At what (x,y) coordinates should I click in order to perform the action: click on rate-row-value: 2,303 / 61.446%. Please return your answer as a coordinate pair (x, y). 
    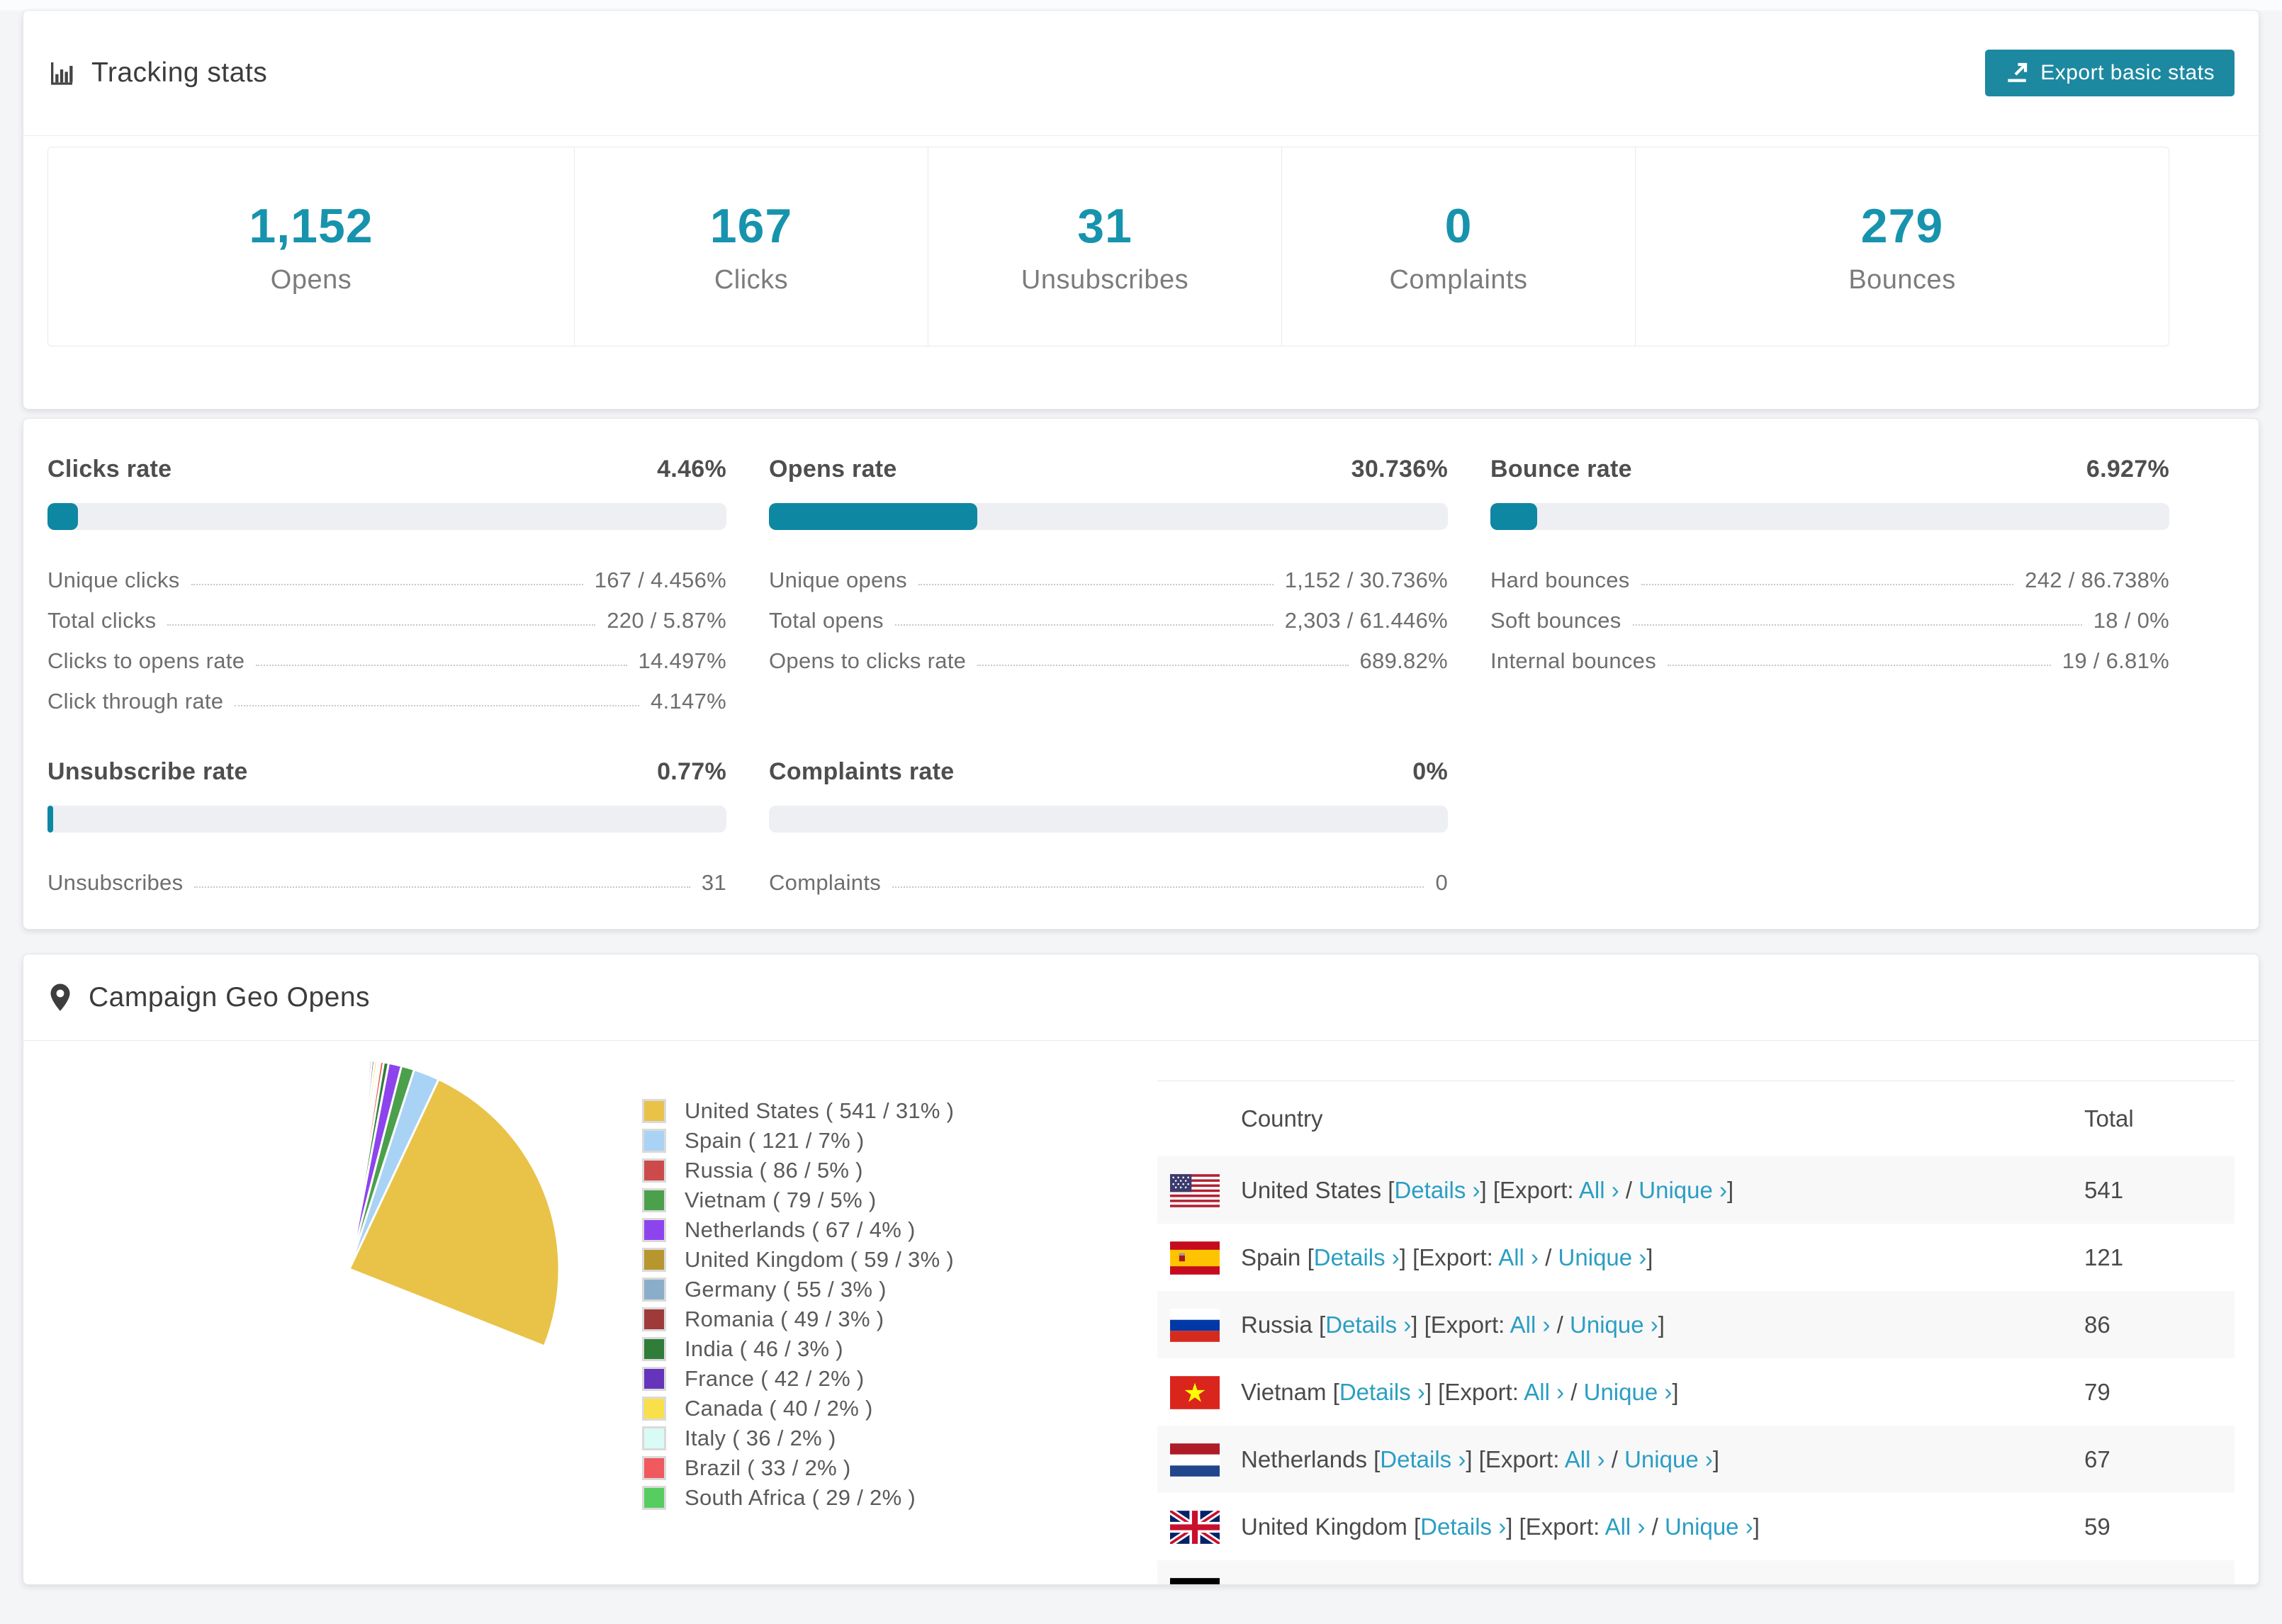
    Looking at the image, I should click on (1366, 620).